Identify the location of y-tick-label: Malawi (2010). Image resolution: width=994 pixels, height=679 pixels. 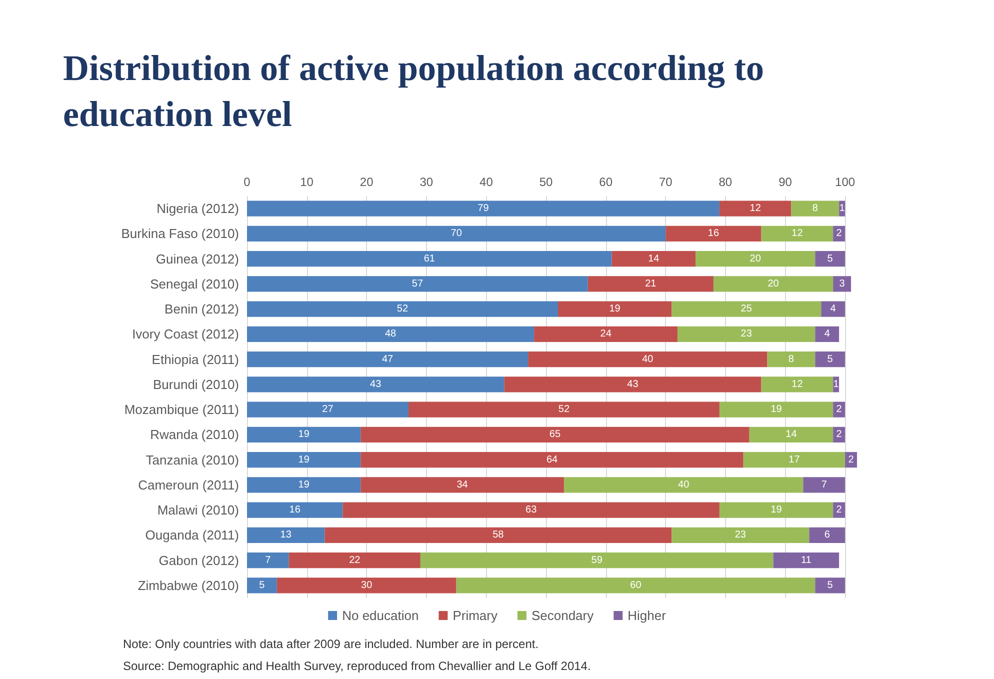
(198, 510).